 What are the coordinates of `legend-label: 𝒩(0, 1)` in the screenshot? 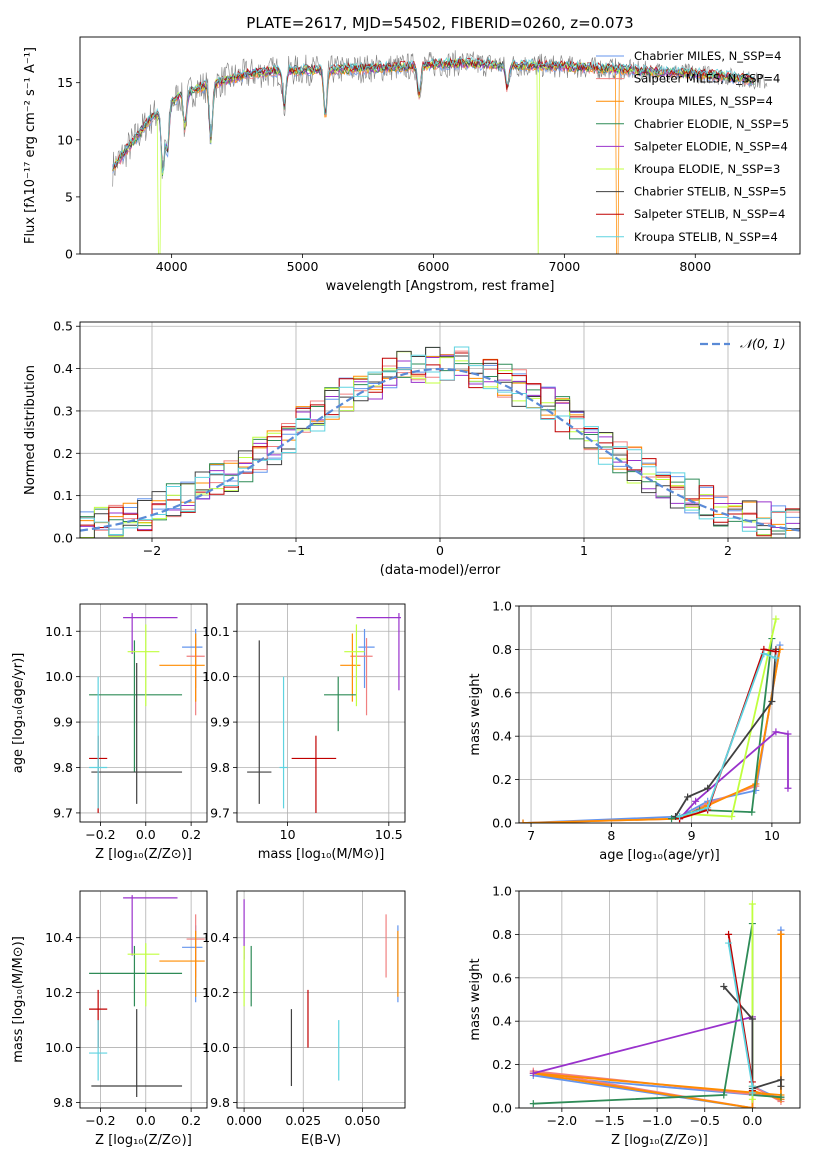 It's located at (763, 343).